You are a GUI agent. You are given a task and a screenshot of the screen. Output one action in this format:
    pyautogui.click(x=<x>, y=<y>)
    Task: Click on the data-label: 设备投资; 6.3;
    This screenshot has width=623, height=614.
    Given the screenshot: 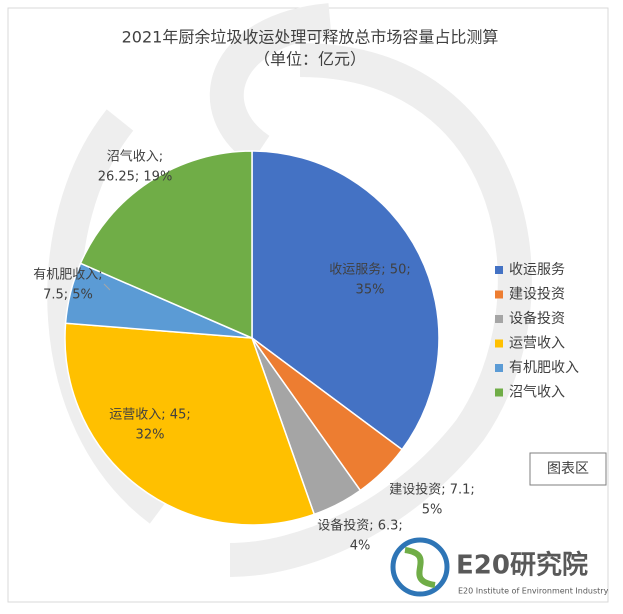 What is the action you would take?
    pyautogui.click(x=360, y=526)
    